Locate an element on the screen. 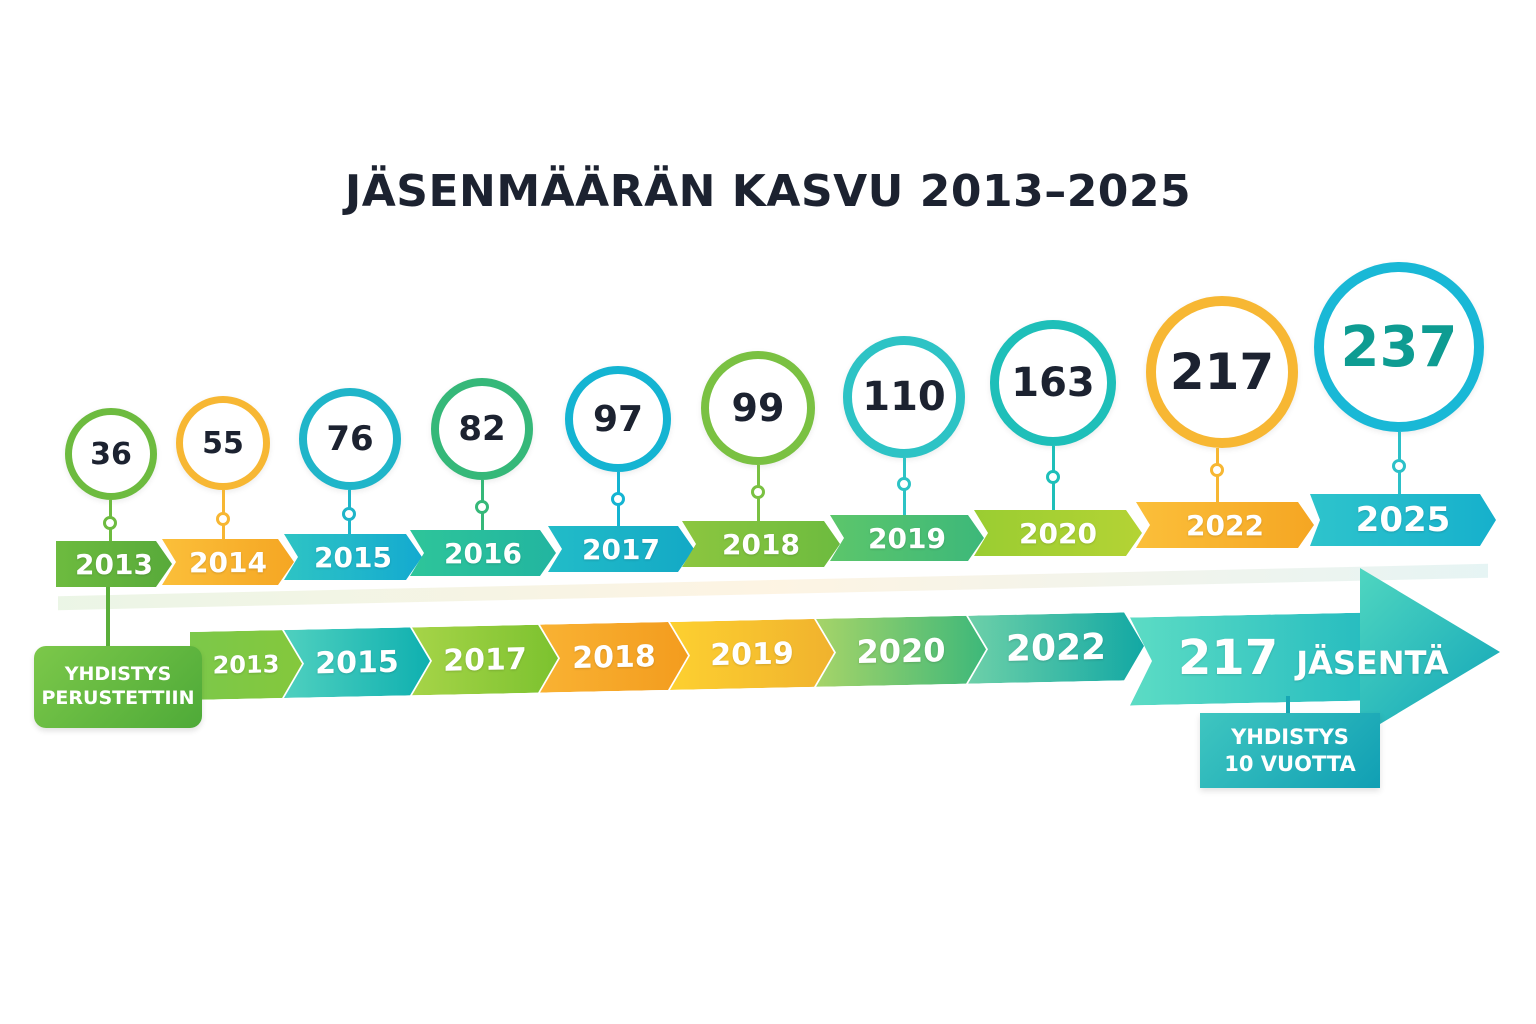 The image size is (1536, 1024). year-label: 2015 is located at coordinates (353, 557).